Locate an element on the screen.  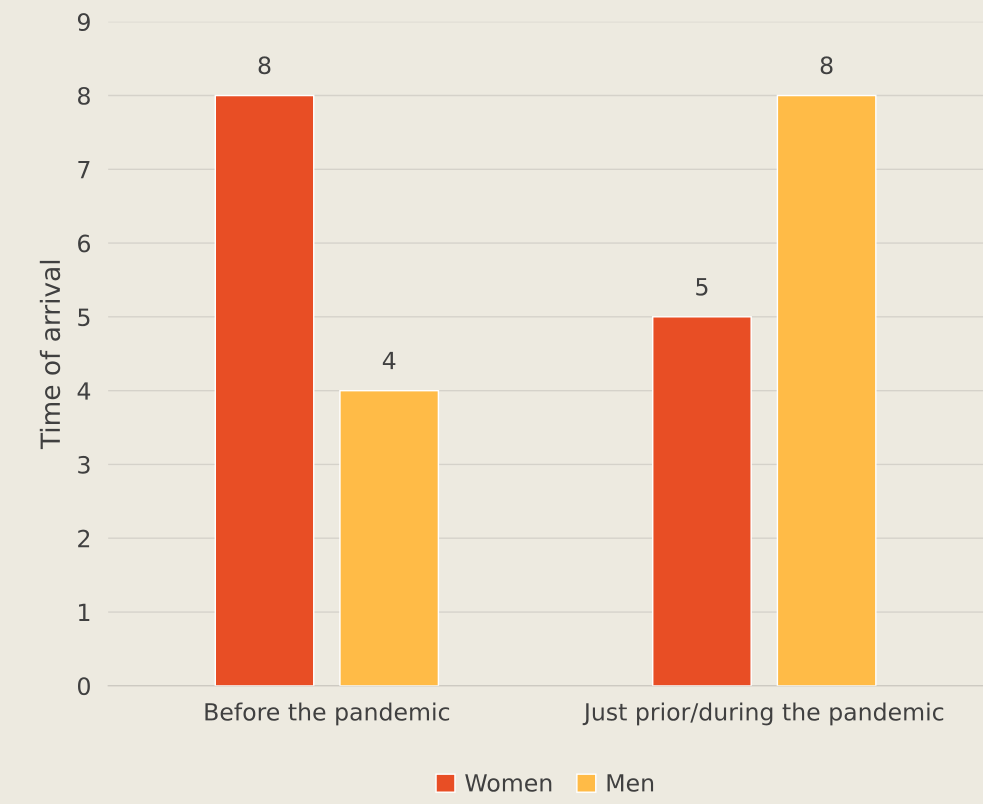
data-label: 4 is located at coordinates (389, 361).